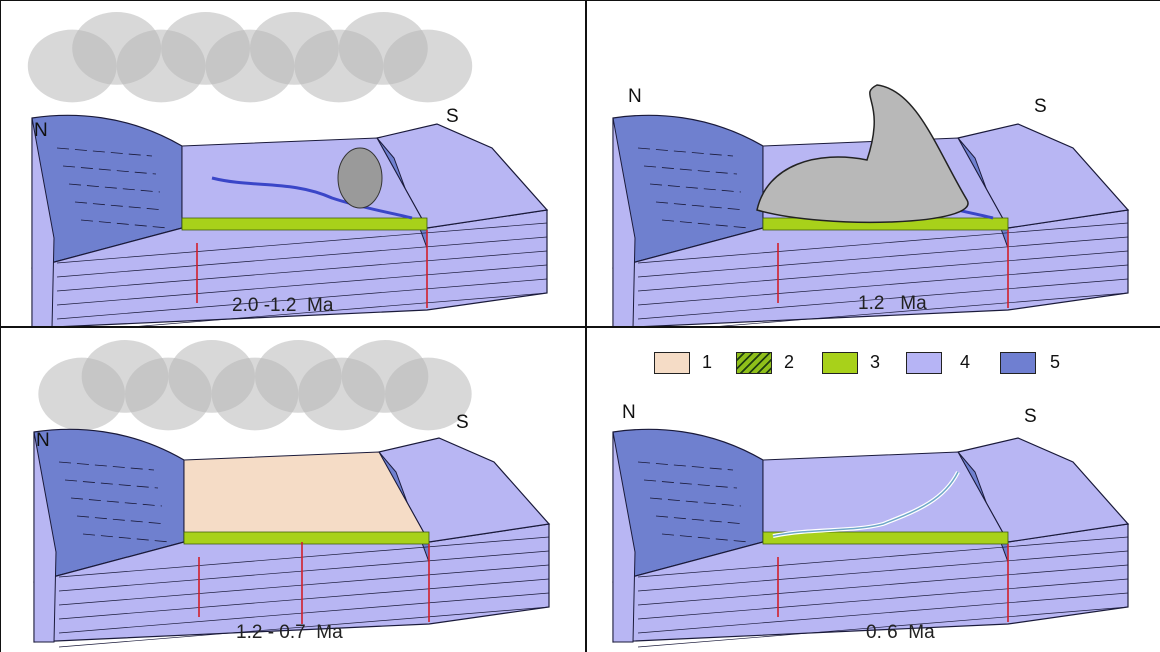  I want to click on panel-caption: 1.2 - 0.7 Ma, so click(289, 632).